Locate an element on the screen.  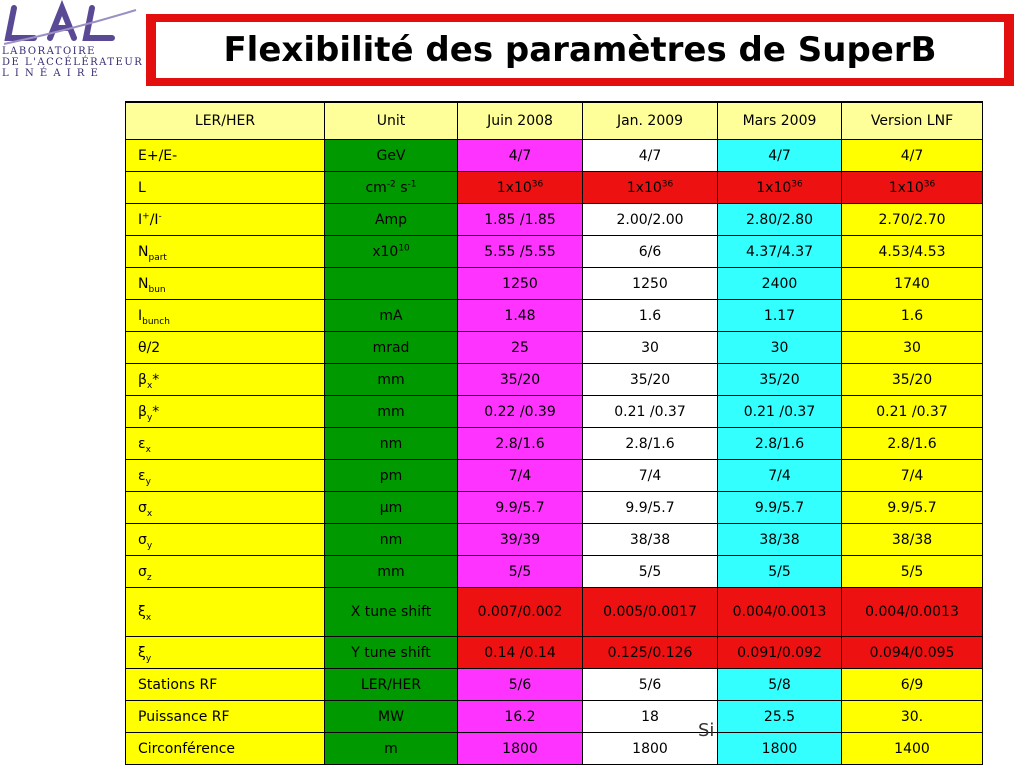
table-row: εx nm 2.8/1.6 2.8/1.6 2.8/1.6 2.8/1.6 is located at coordinates (554, 443).